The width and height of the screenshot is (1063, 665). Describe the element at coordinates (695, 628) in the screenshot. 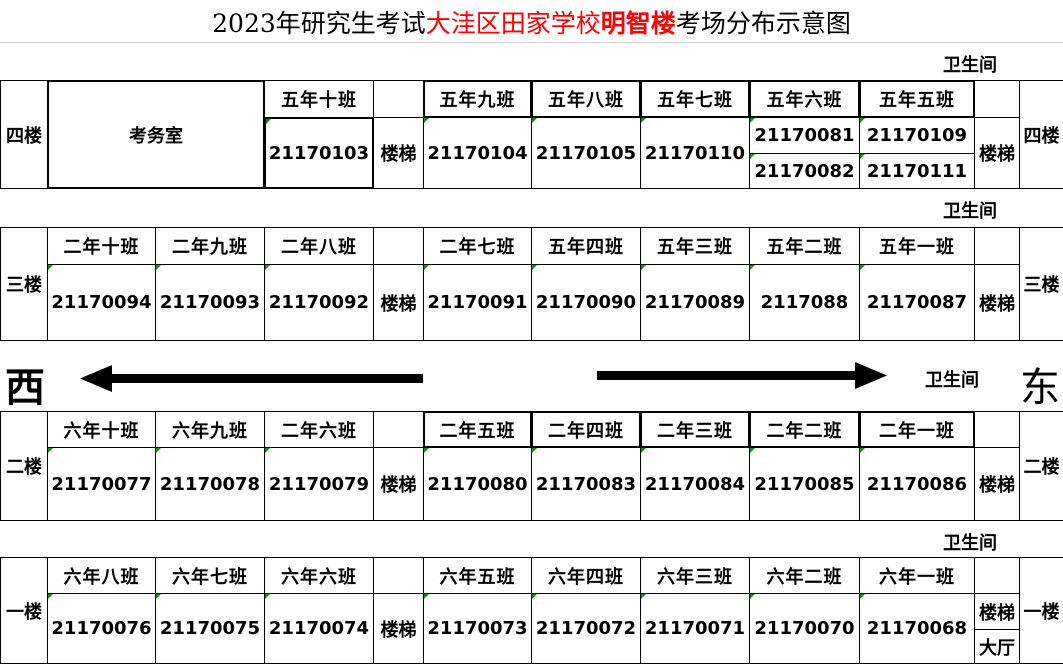

I see `exam-room-number: 21170071` at that location.